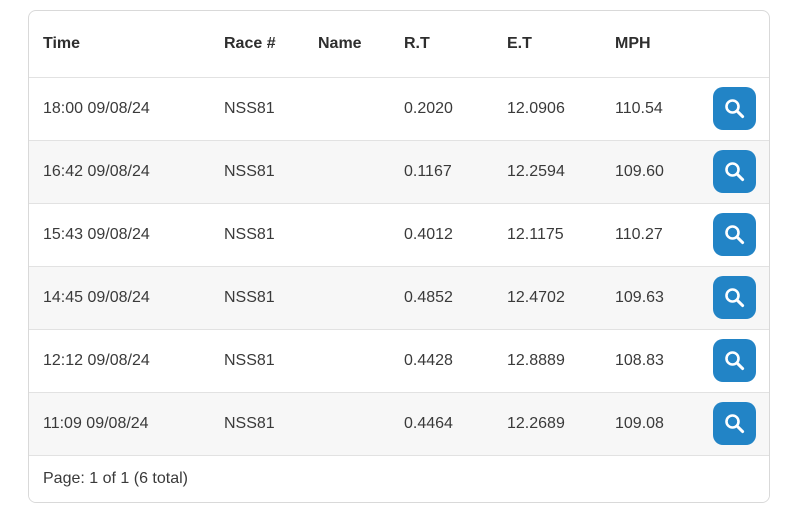  I want to click on cell-elapsed-time: 12.1175, so click(535, 234).